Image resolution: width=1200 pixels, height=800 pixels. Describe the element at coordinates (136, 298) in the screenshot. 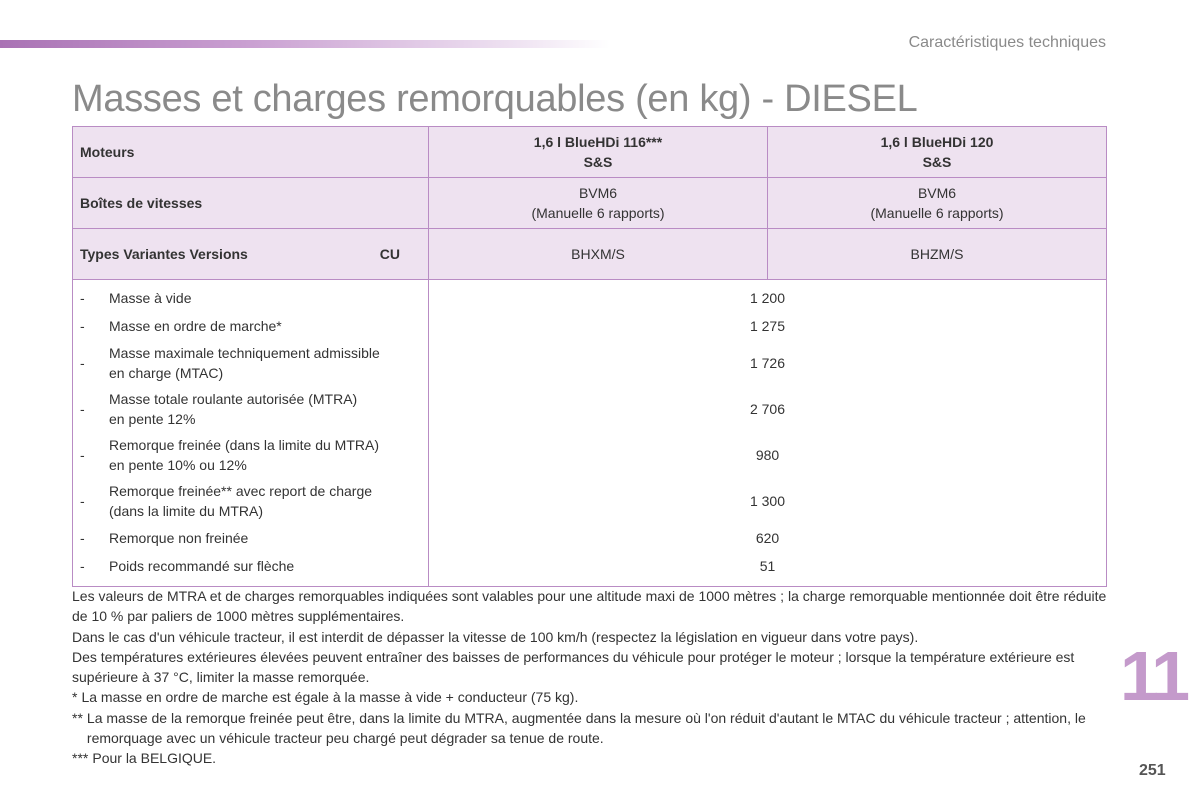

I see `mass-row-label: - Masse à vide` at that location.